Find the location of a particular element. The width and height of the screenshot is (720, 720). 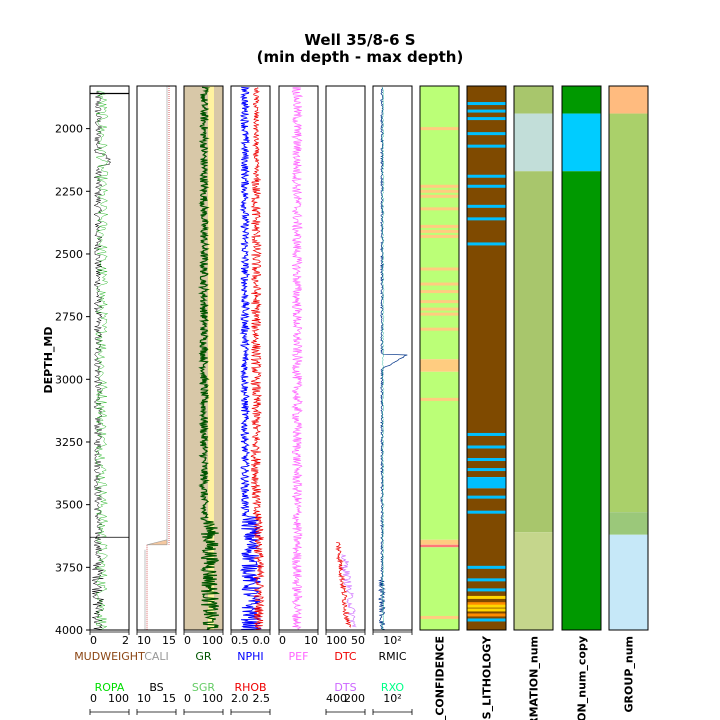

rmic-curve is located at coordinates (393, 358).